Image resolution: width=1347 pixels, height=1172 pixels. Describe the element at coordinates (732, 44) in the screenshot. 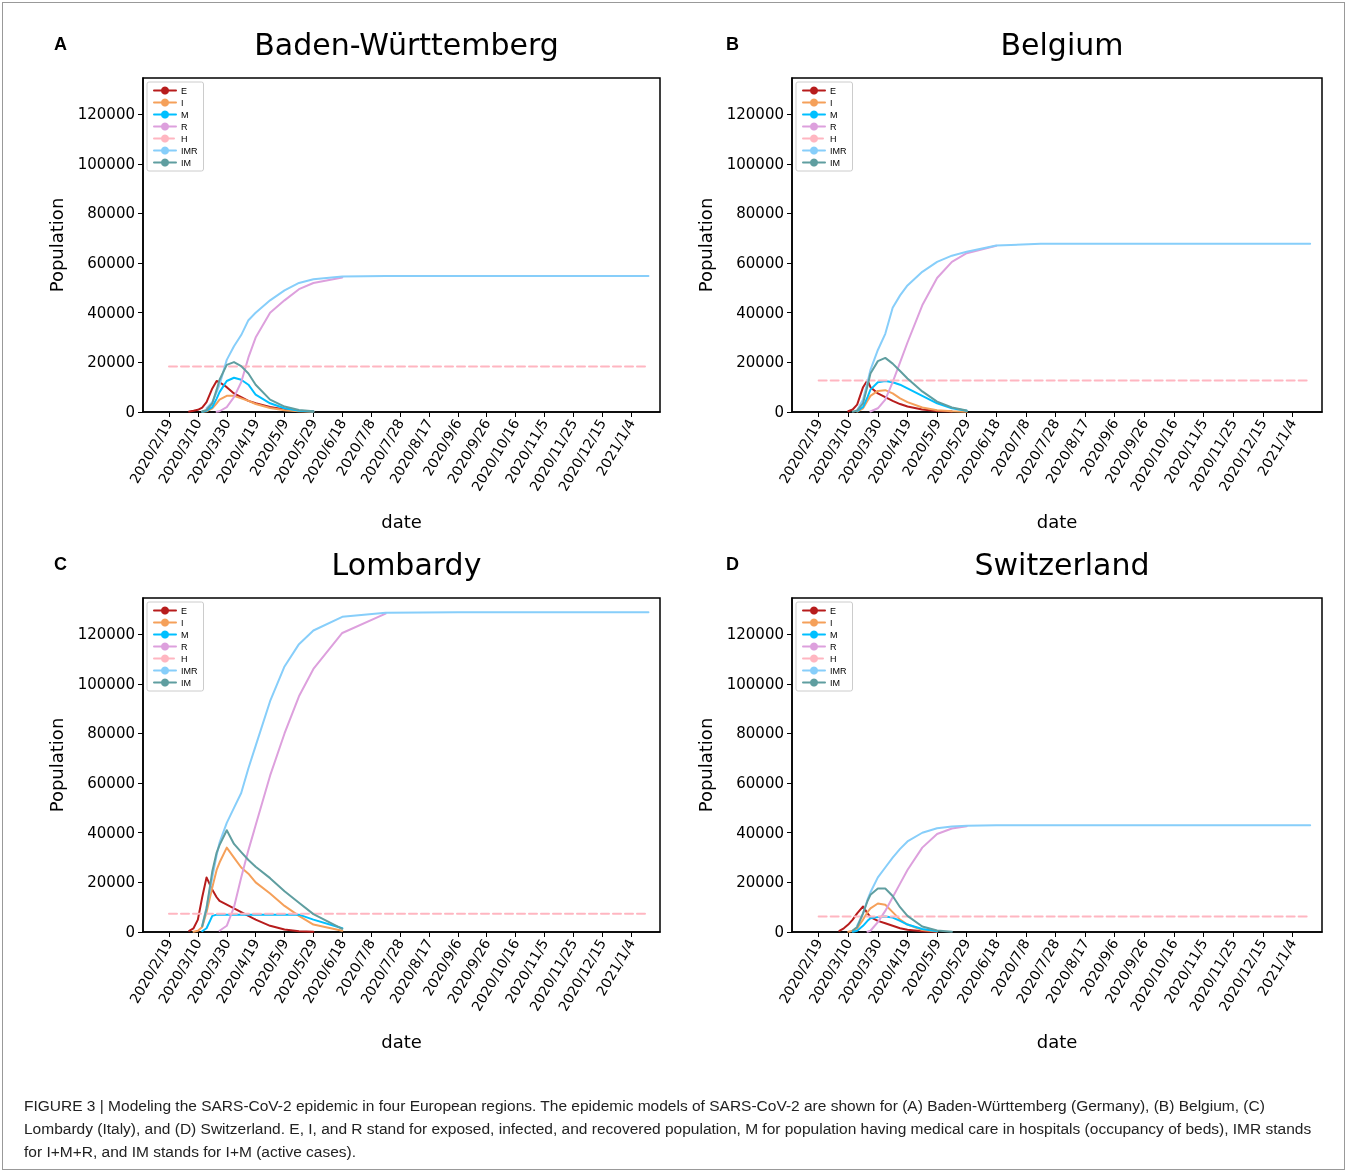

I see `text: B` at that location.